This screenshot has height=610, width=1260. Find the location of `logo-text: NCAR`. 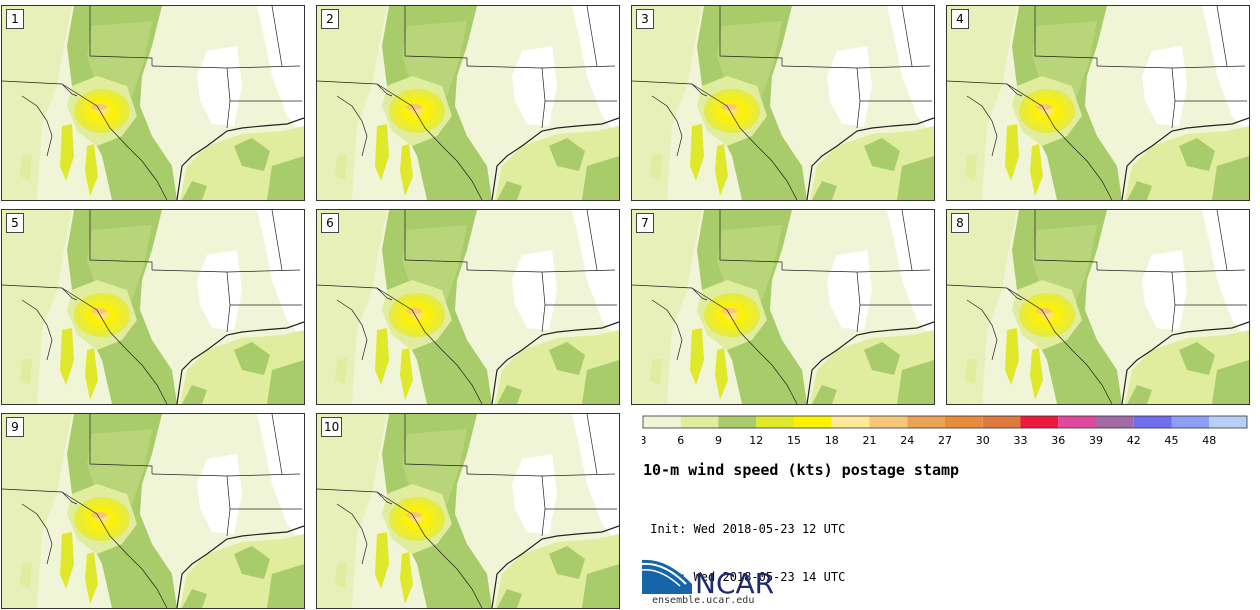

logo-text: NCAR is located at coordinates (734, 583).